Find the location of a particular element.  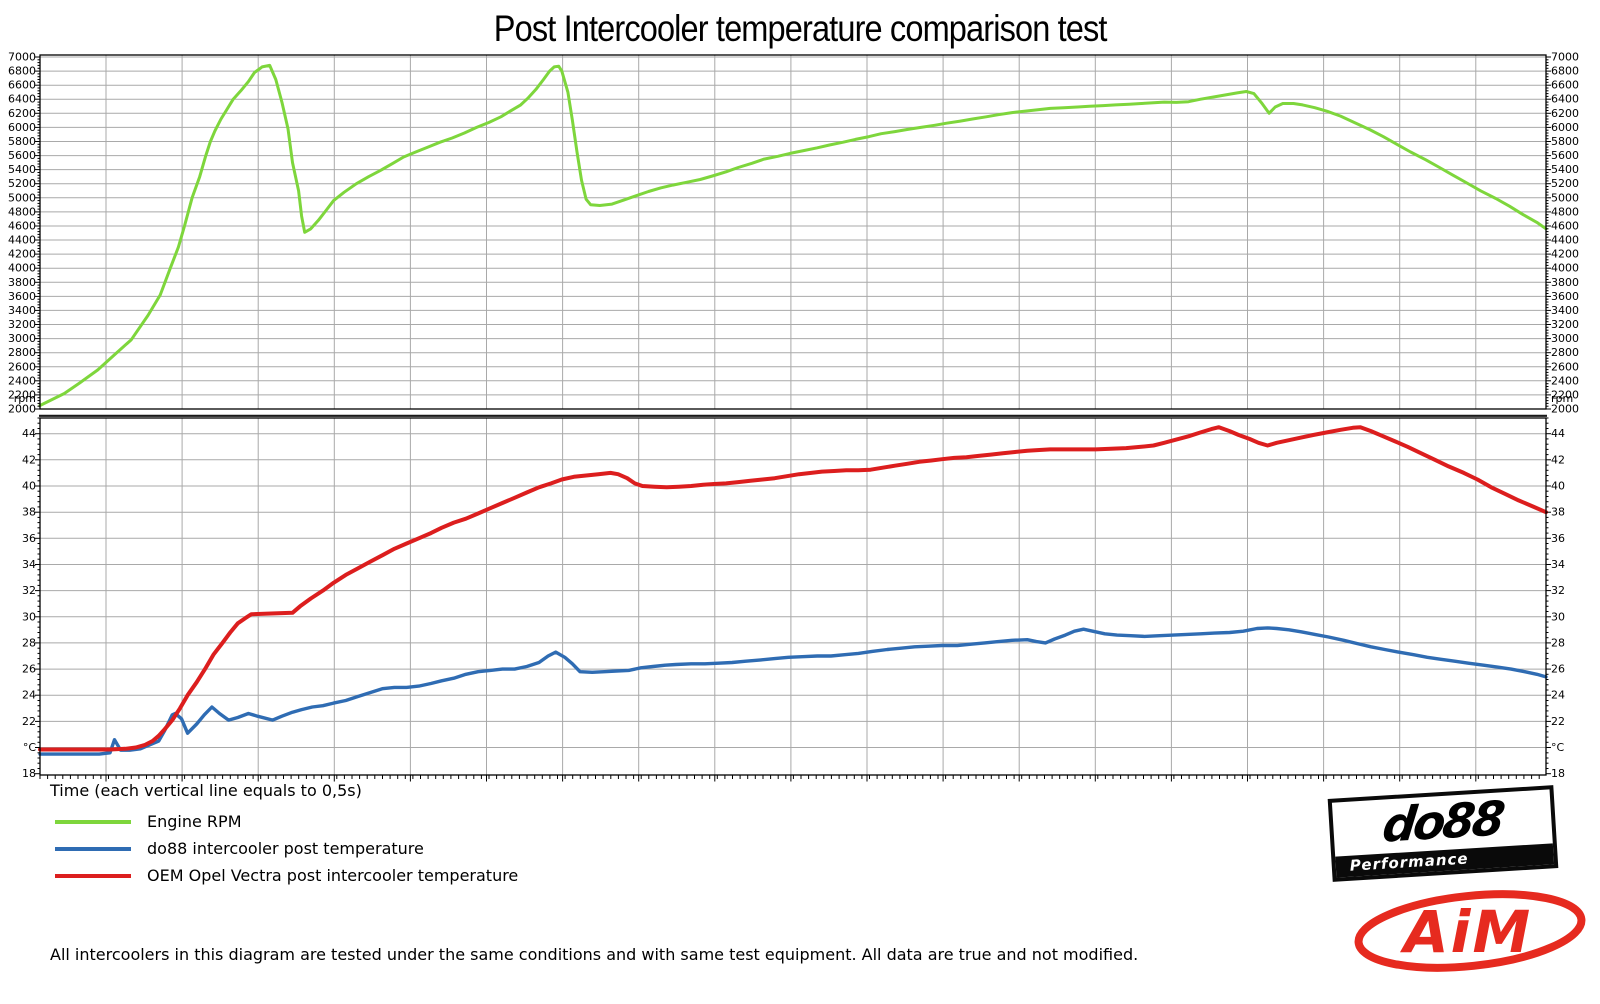

y-axis-label-left: 40 is located at coordinates (29, 486).